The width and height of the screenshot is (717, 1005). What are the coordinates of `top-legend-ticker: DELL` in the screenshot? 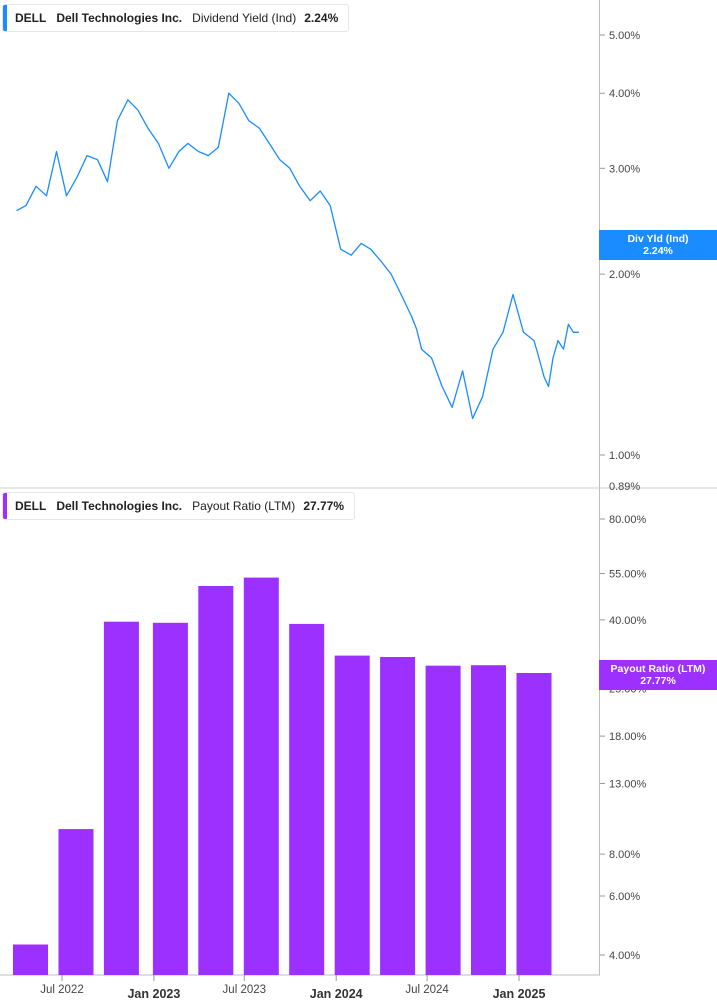 It's located at (31, 18).